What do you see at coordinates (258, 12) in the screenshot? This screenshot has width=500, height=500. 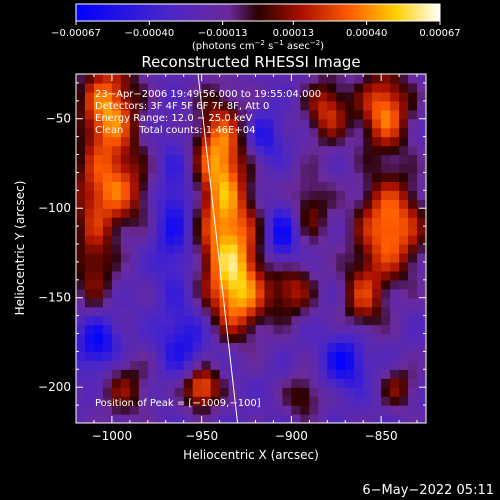 I see `colorbar-gradient` at bounding box center [258, 12].